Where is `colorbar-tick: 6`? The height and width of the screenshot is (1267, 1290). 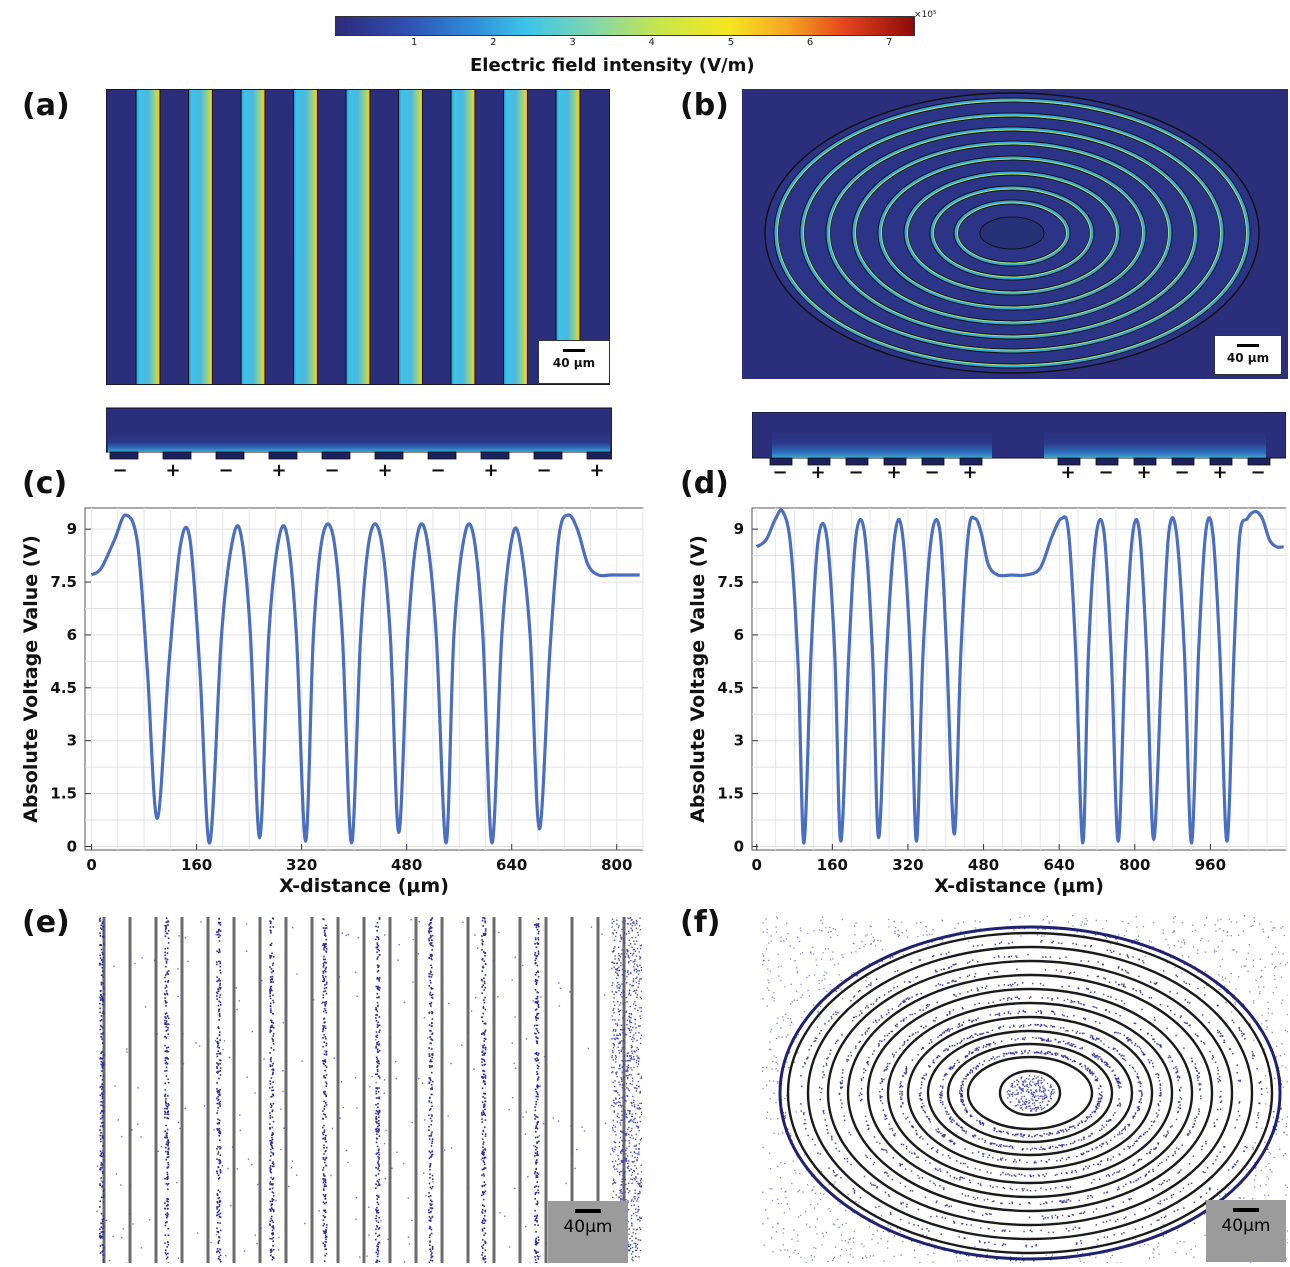 colorbar-tick: 6 is located at coordinates (810, 42).